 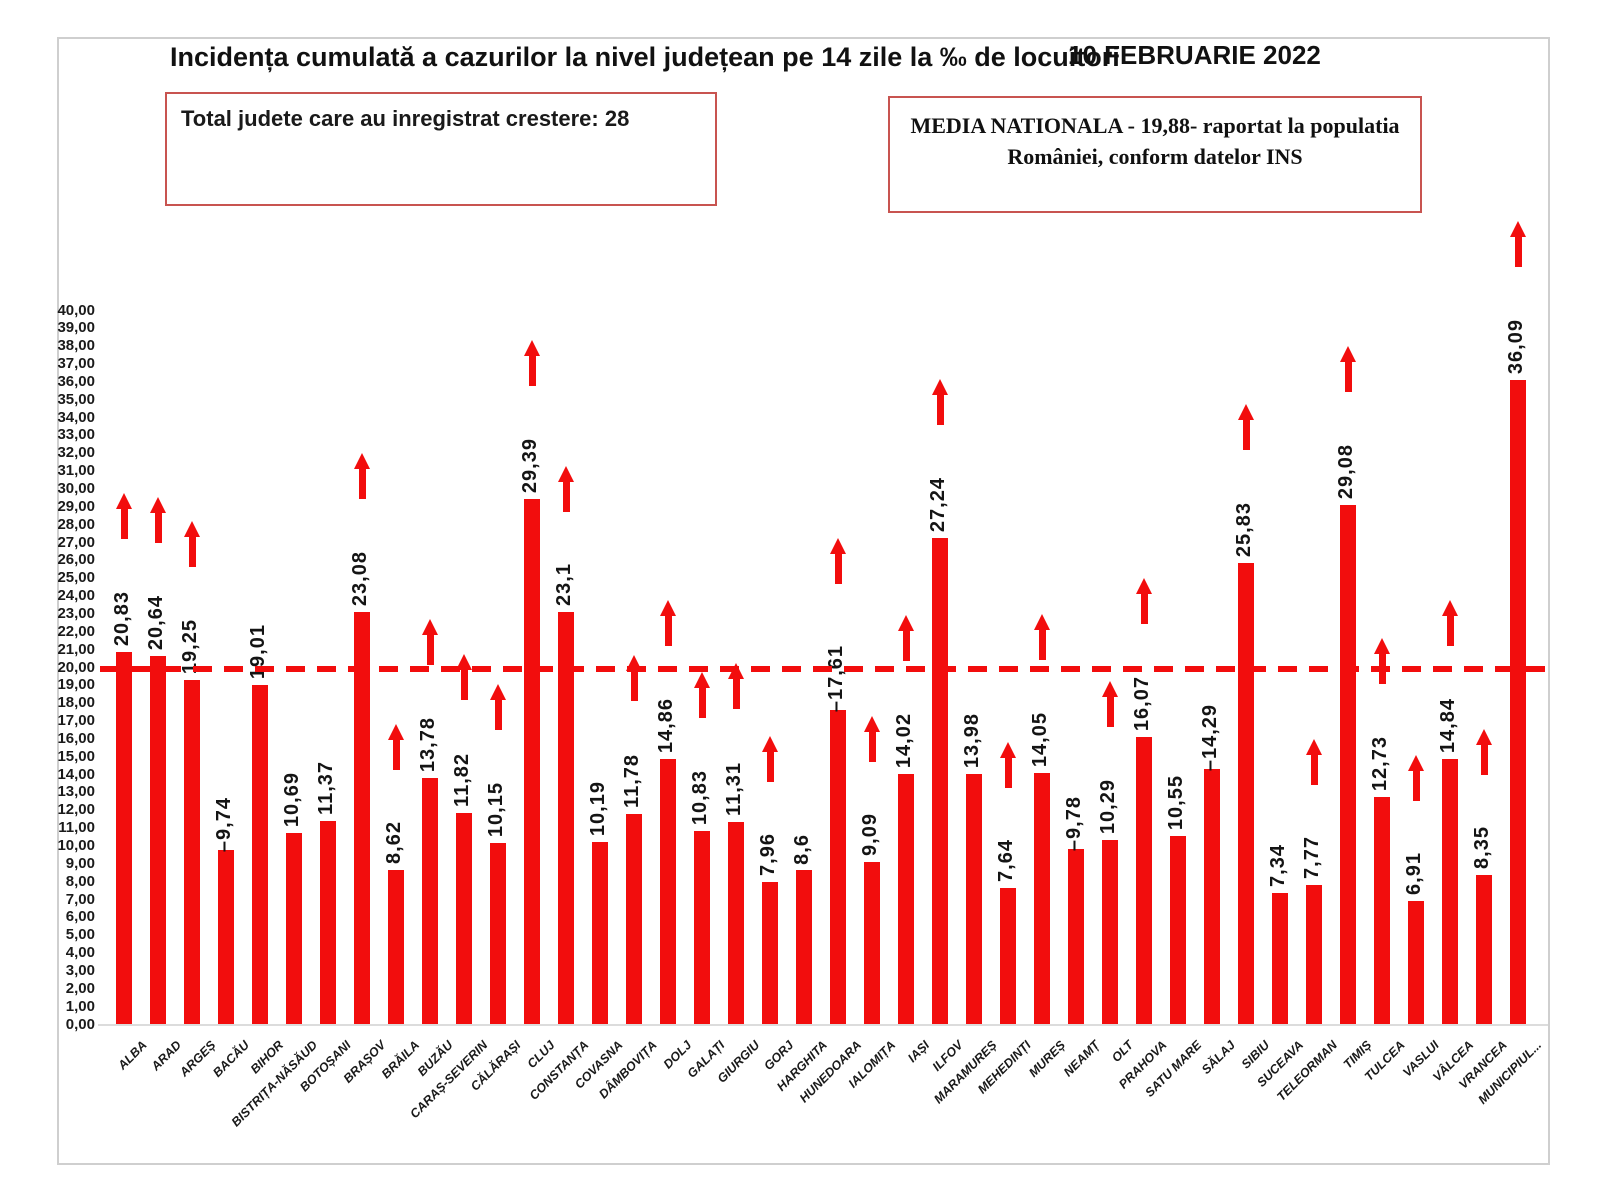 What do you see at coordinates (76, 471) in the screenshot?
I see `y-axis-tick-label: 31,00` at bounding box center [76, 471].